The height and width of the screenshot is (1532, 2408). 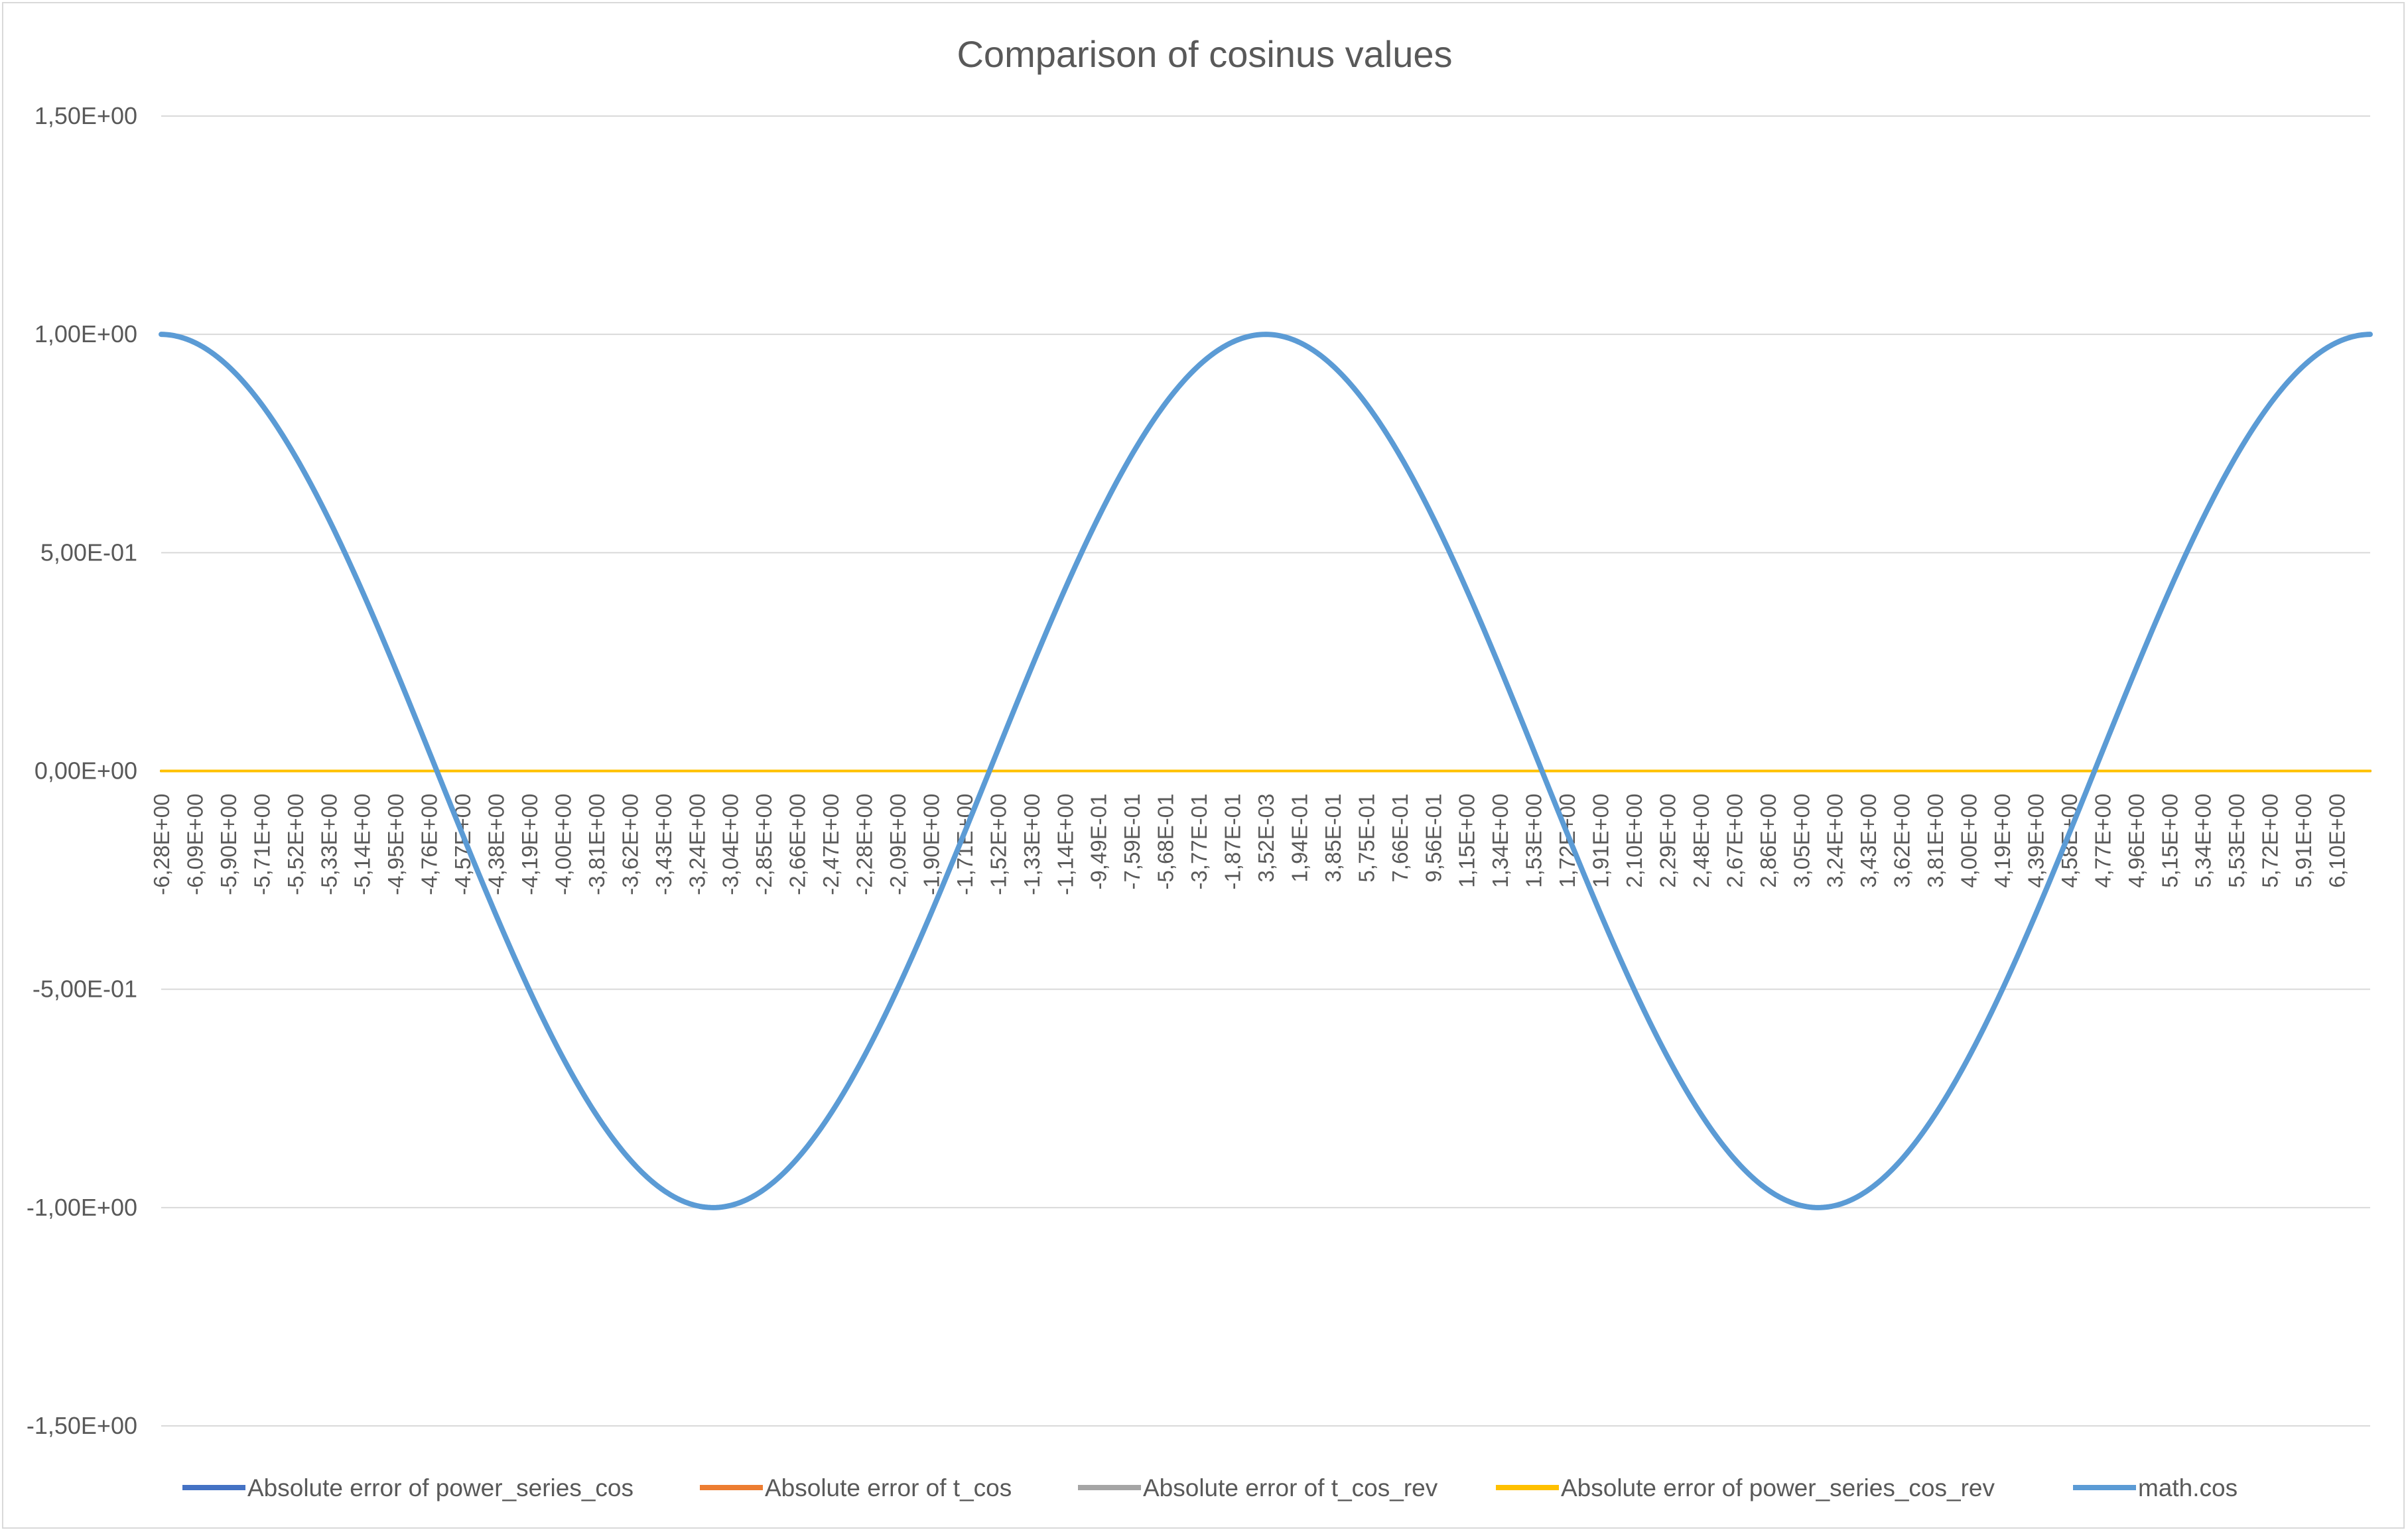 I want to click on x-tick-label: 6,10E+00, so click(x=2337, y=841).